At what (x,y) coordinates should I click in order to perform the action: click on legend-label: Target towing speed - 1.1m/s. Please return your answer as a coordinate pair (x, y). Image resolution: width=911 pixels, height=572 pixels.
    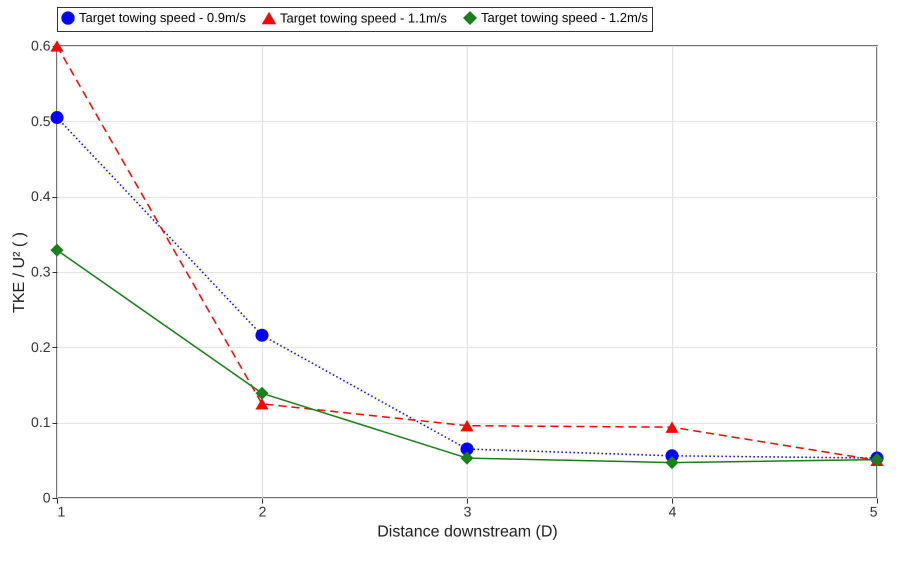
    Looking at the image, I should click on (364, 18).